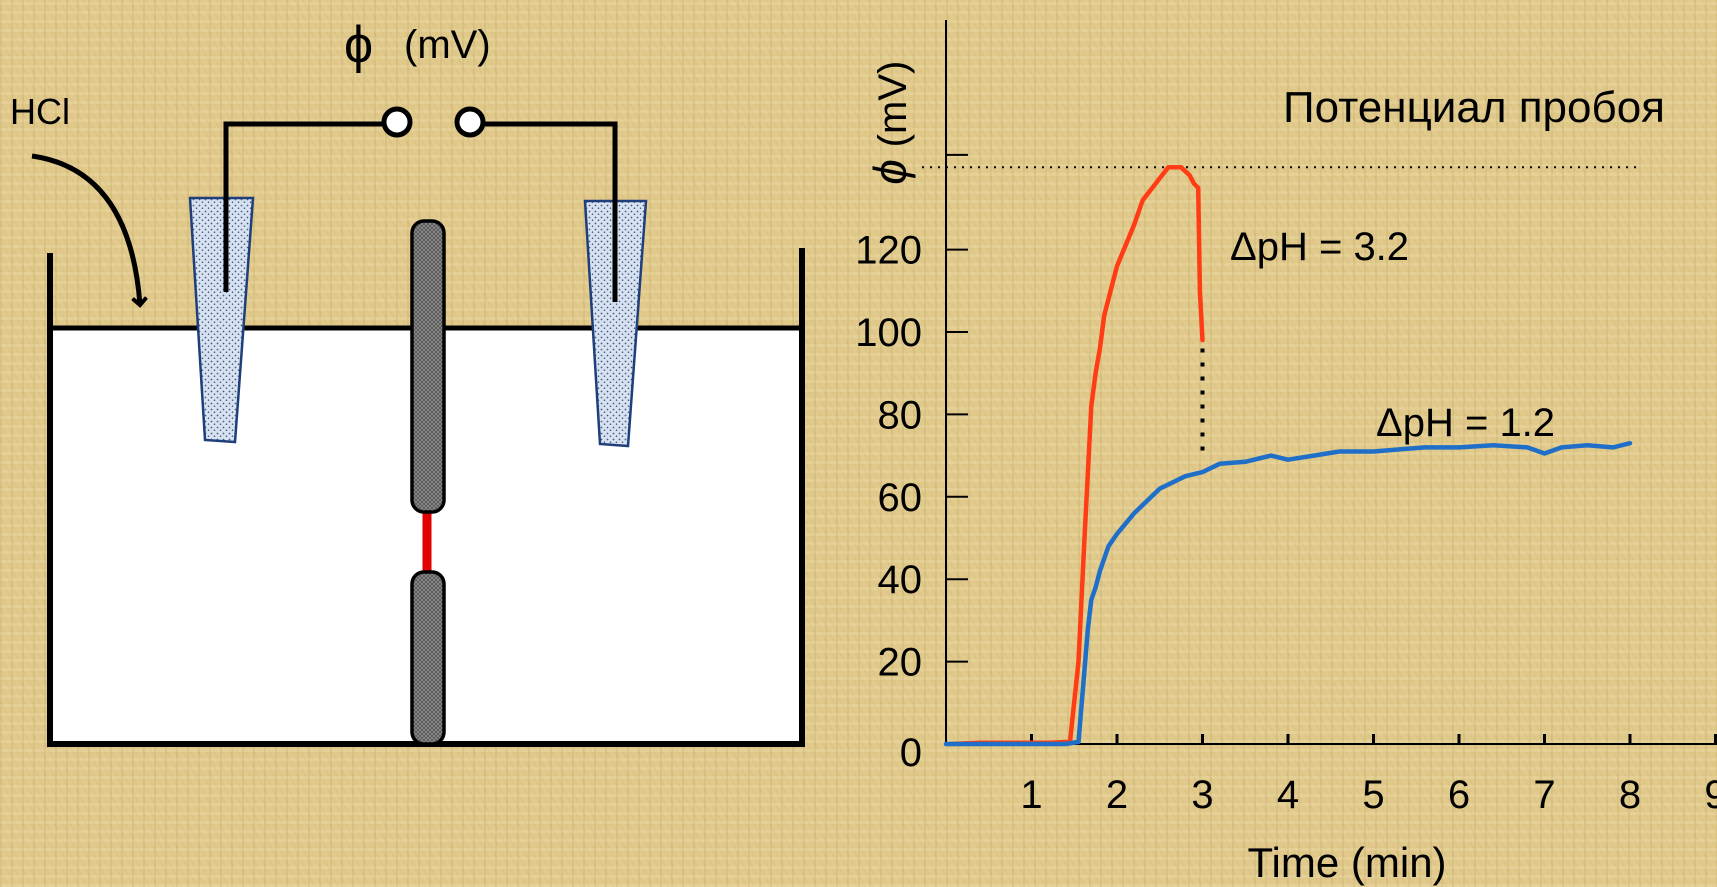 This screenshot has width=1717, height=887. I want to click on x-tick-label: 9, so click(1710, 795).